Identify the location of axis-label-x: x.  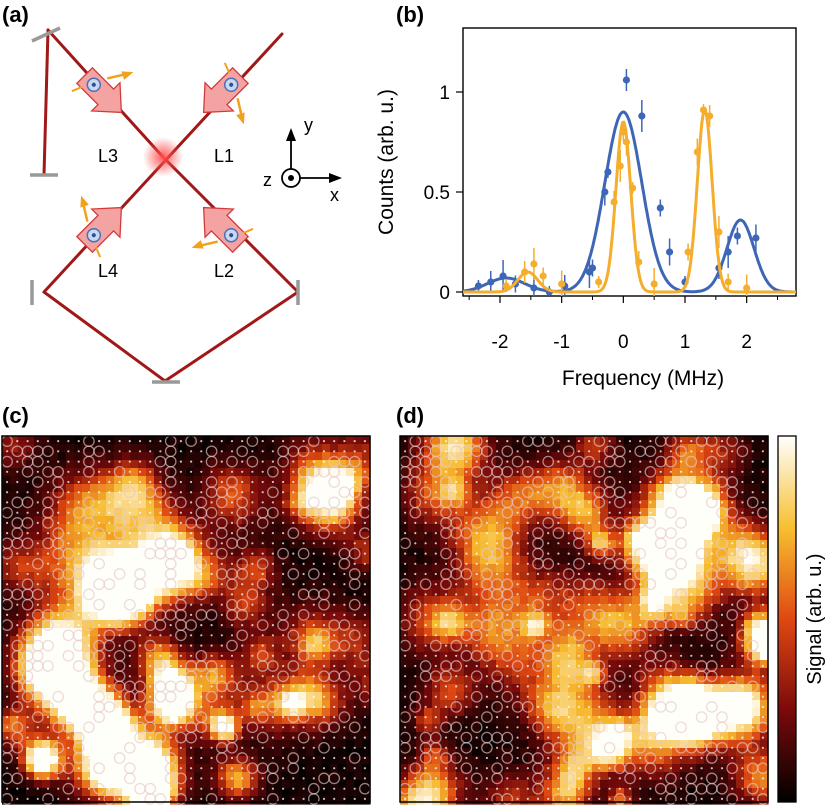
(334, 195).